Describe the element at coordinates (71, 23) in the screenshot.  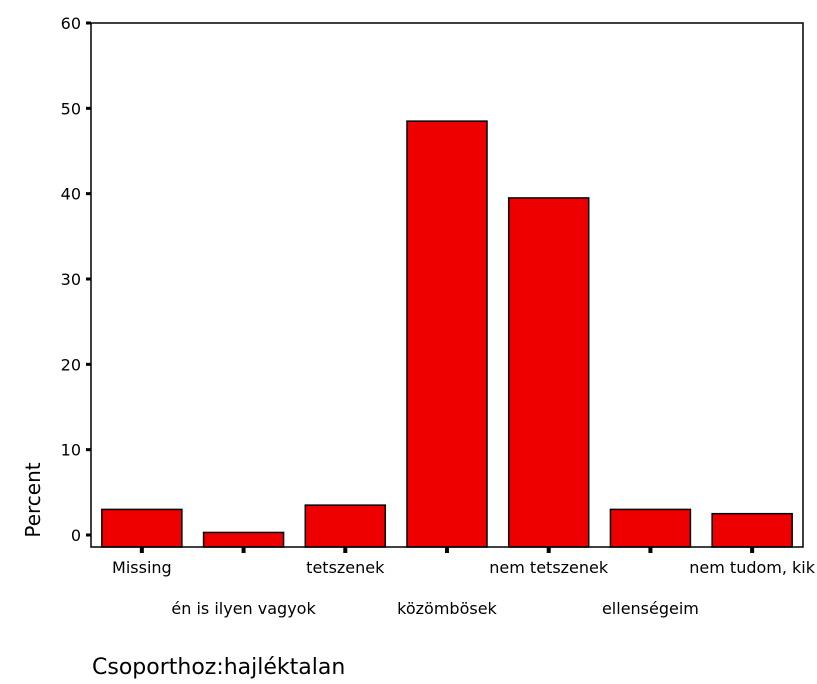
I see `y-tick-label: 60` at that location.